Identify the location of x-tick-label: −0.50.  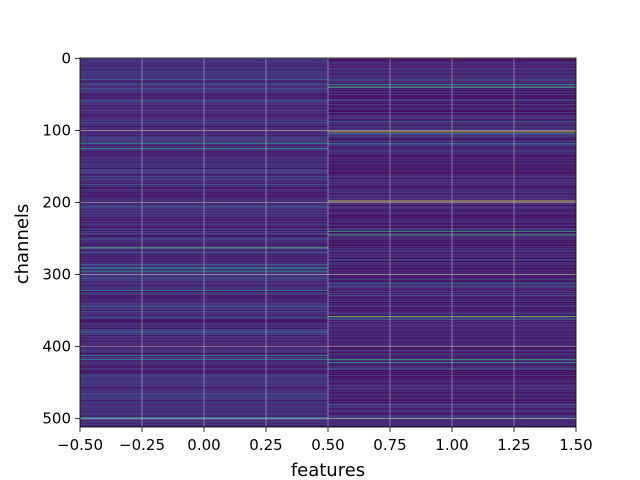
(80, 445).